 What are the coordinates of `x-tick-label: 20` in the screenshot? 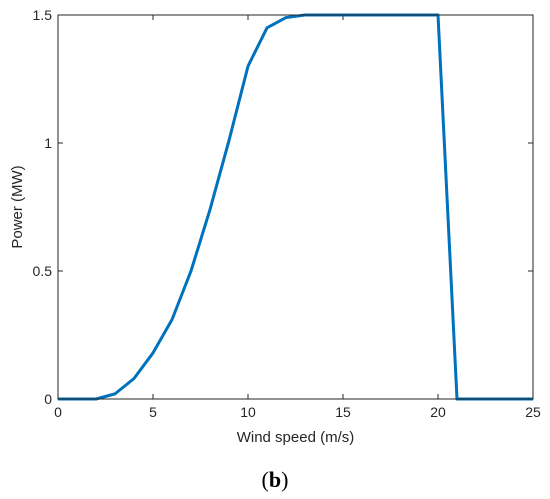 It's located at (438, 412).